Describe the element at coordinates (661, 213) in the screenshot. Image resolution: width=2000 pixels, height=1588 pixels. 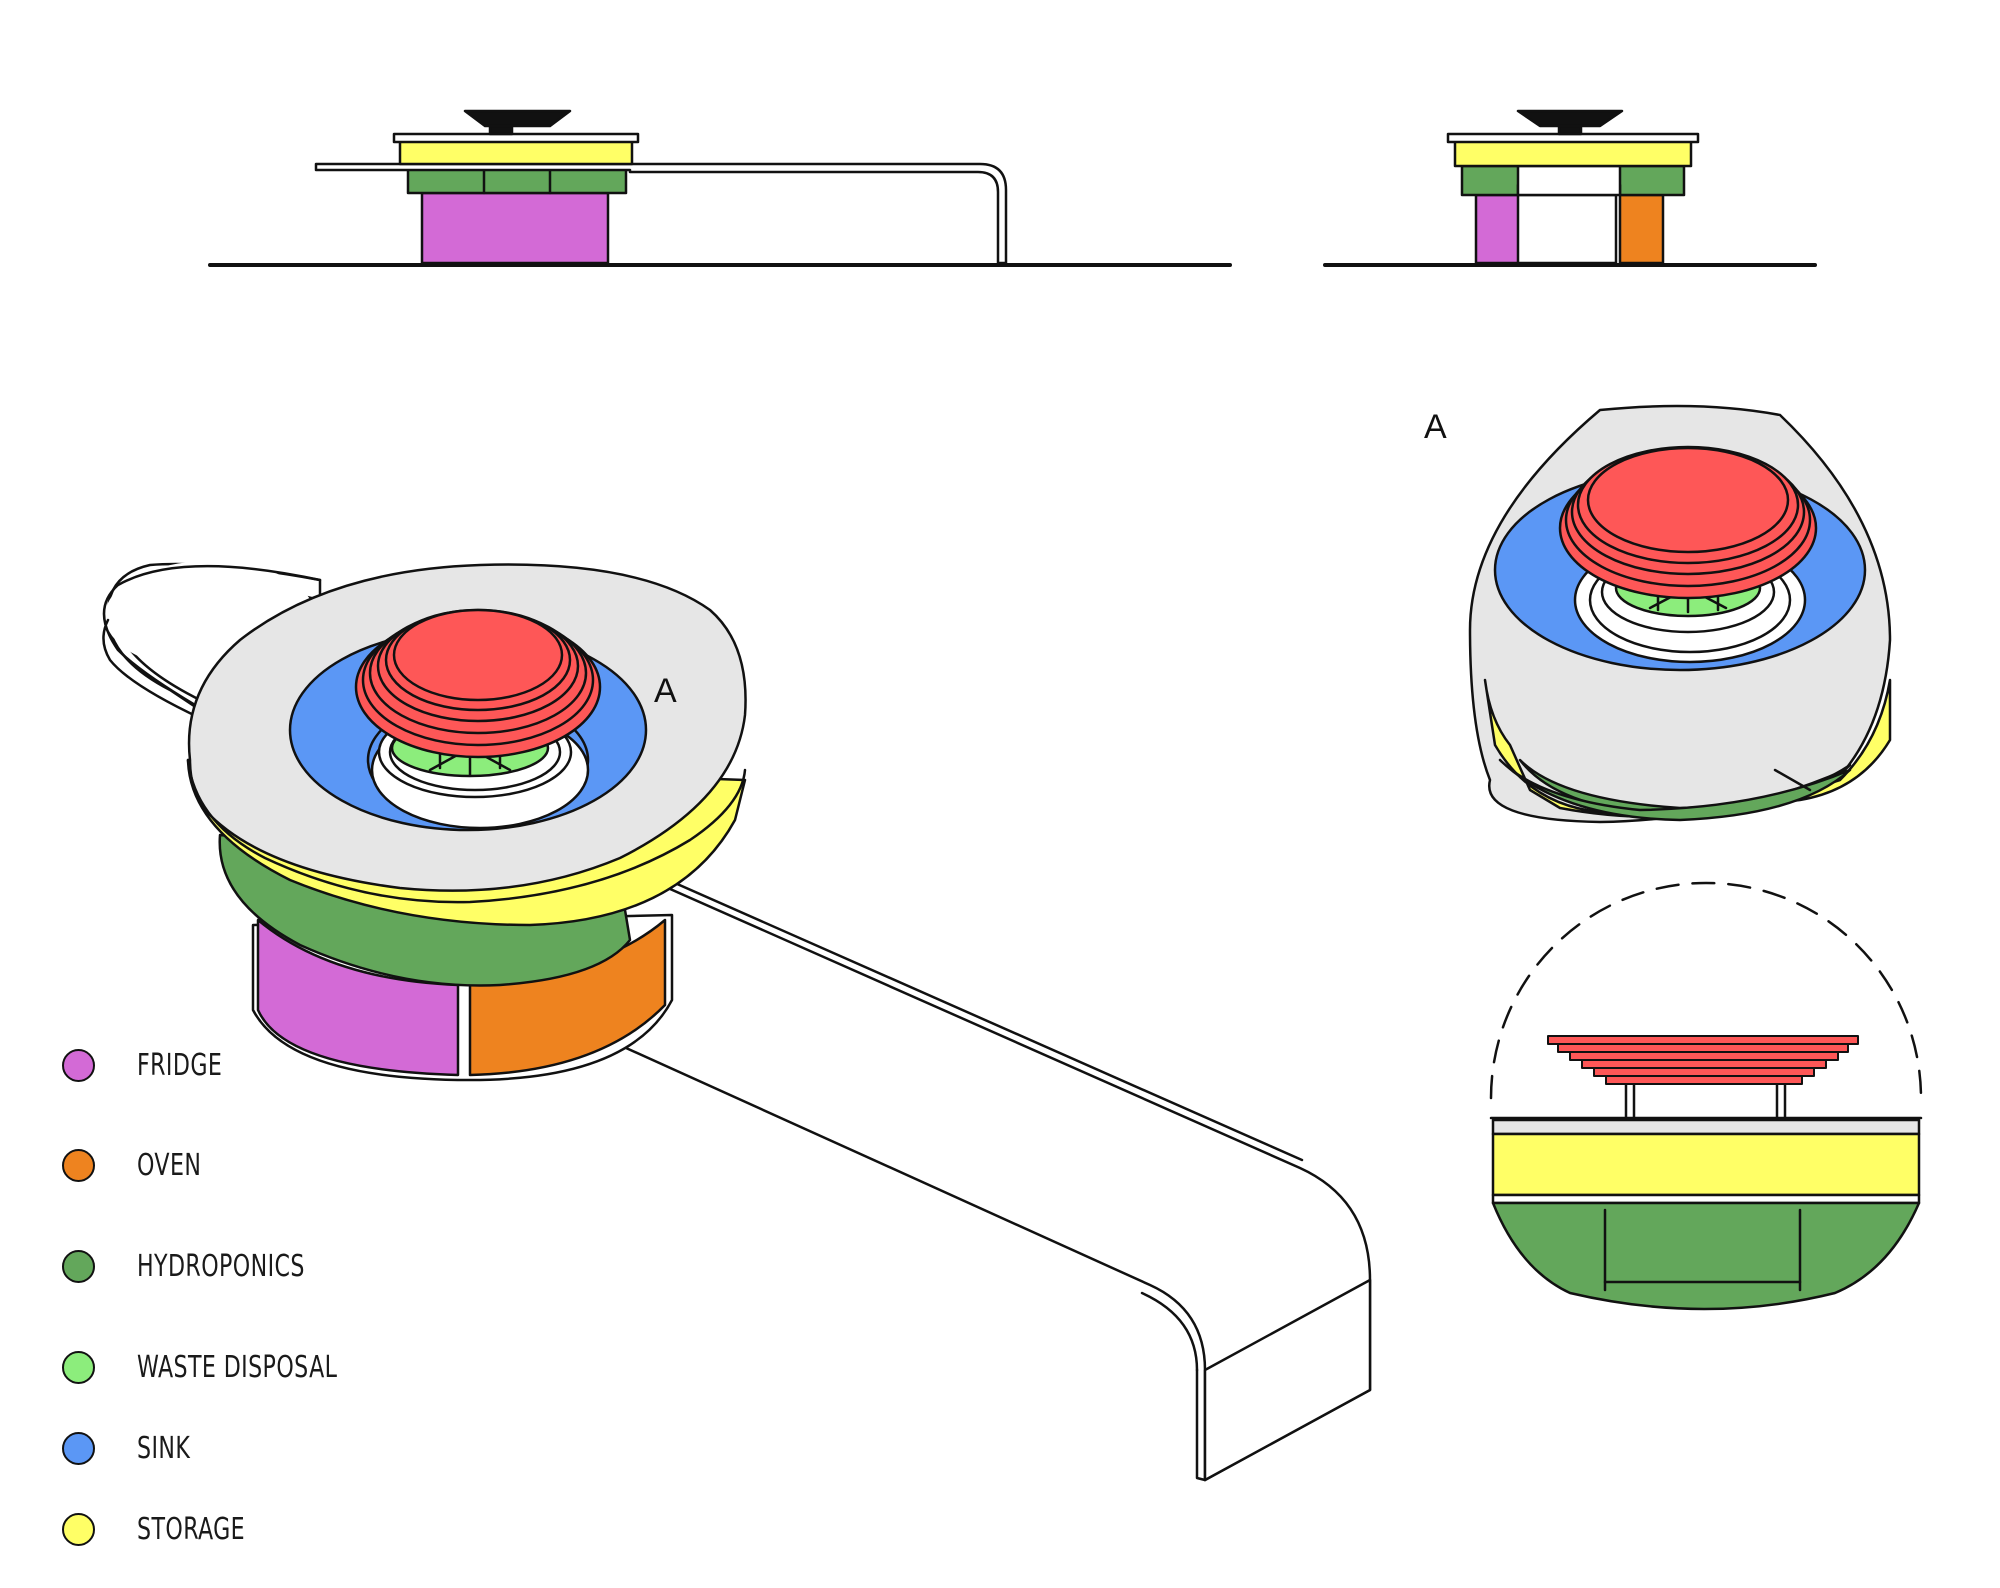
I see `bench-arm` at that location.